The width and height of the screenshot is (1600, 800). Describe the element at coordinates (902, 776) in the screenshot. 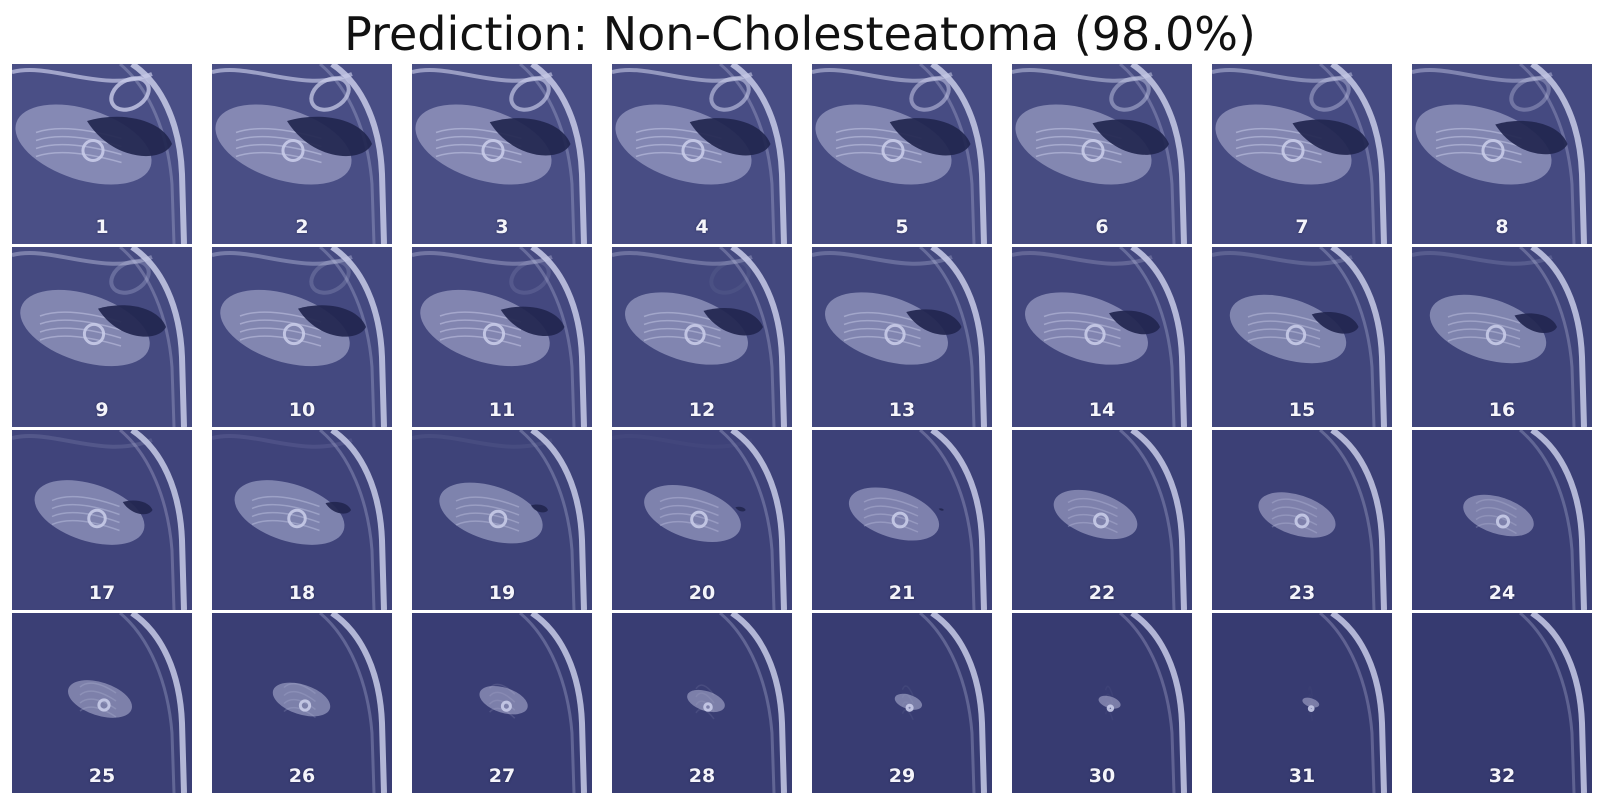

I see `slice-number-label: 29` at that location.